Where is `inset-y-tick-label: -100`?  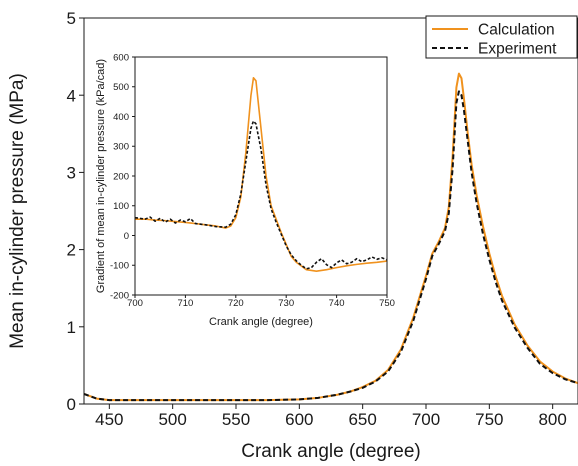 inset-y-tick-label: -100 is located at coordinates (119, 266).